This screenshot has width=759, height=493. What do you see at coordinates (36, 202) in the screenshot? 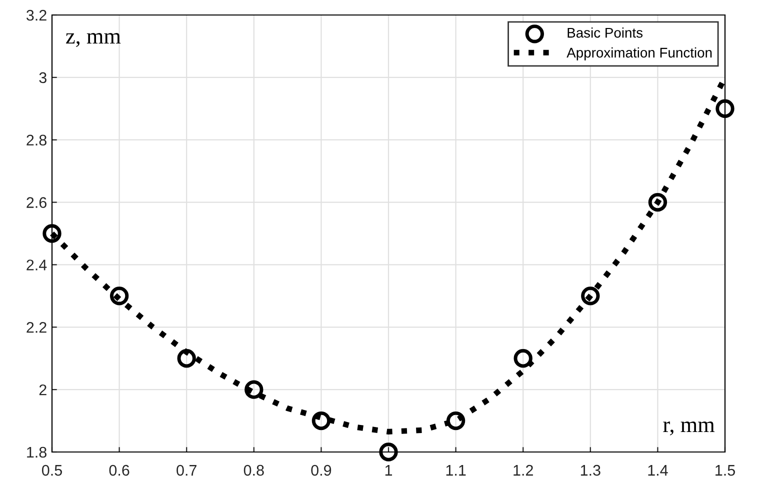
I see `y-tick-label: 2.6` at bounding box center [36, 202].